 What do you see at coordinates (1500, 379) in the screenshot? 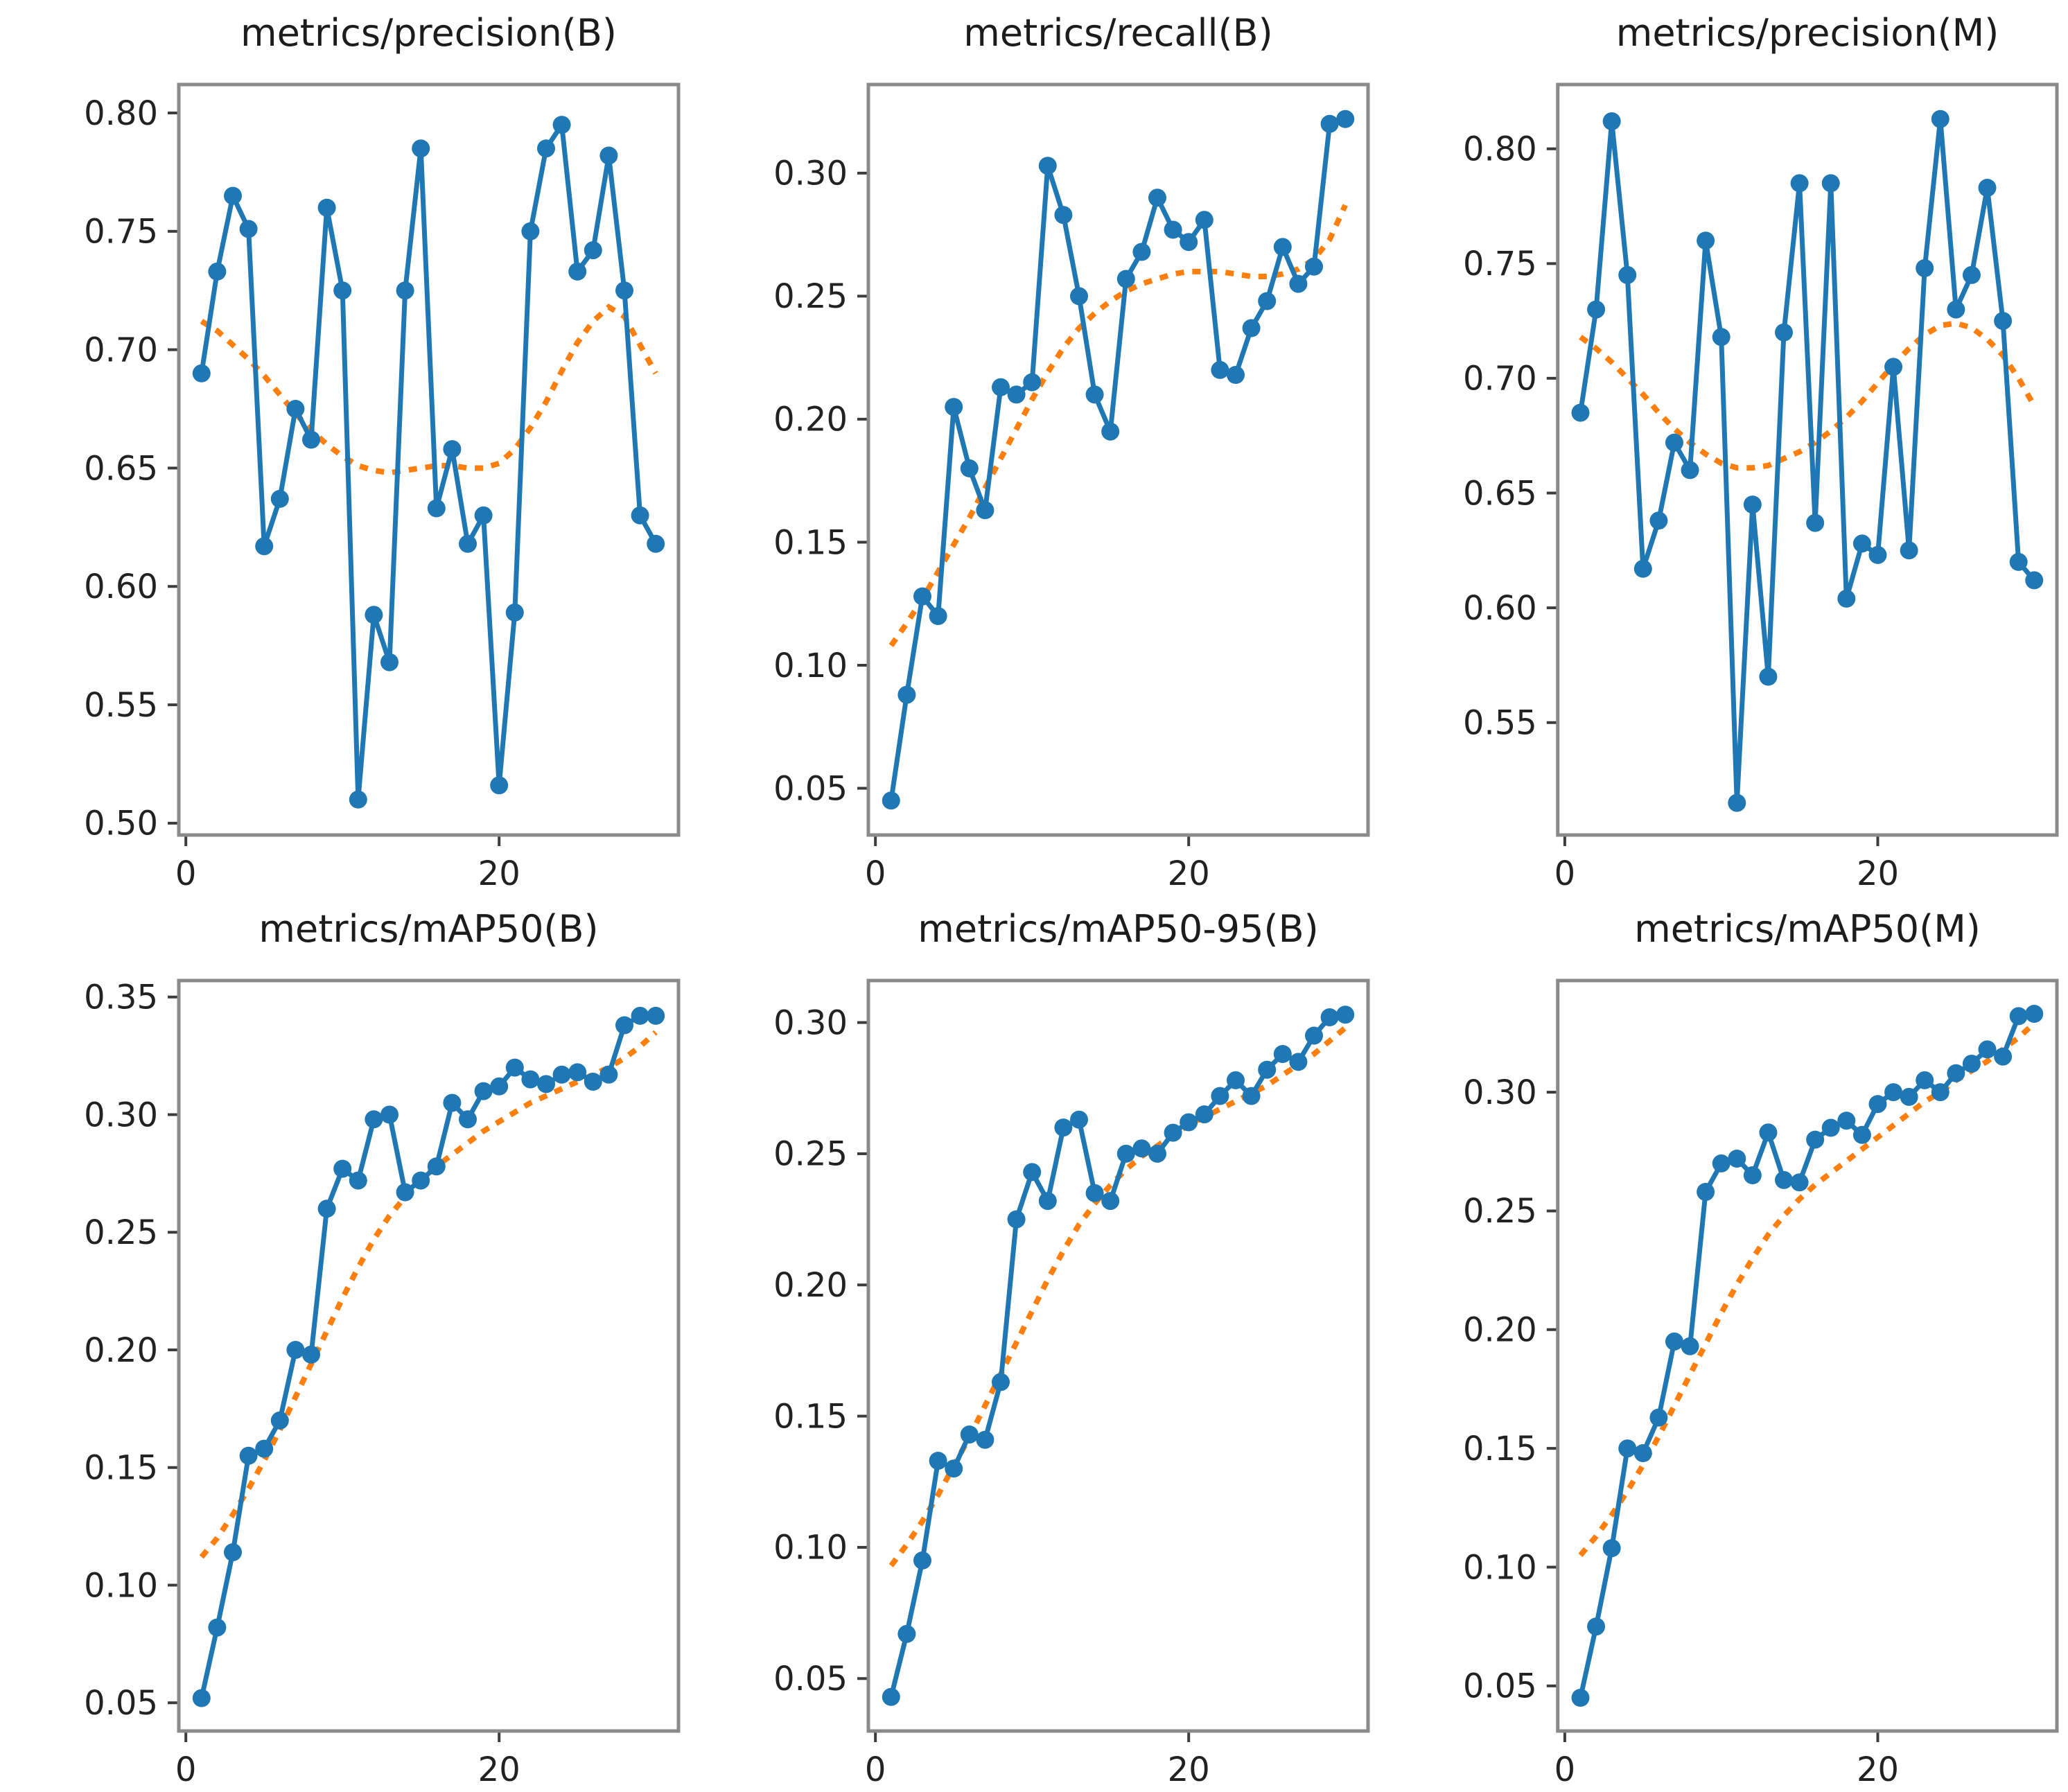
I see `y-tick-label: 0.70` at bounding box center [1500, 379].